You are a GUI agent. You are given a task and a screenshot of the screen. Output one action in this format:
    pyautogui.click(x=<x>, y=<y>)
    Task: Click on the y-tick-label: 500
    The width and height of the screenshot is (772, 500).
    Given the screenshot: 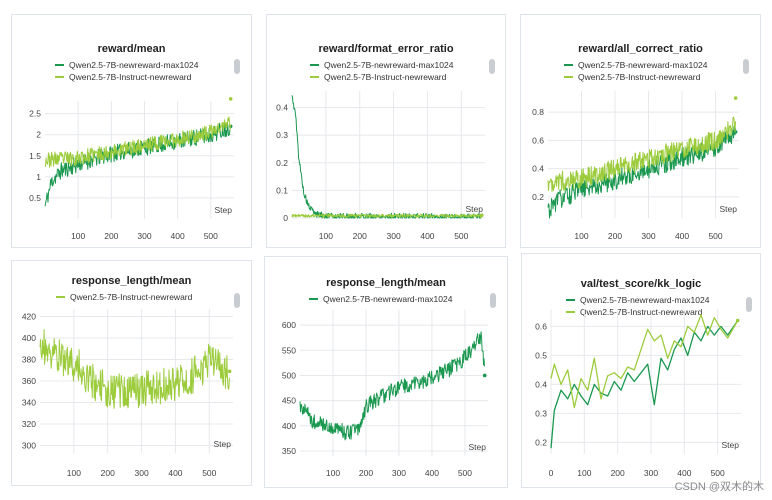 What is the action you would take?
    pyautogui.click(x=289, y=375)
    